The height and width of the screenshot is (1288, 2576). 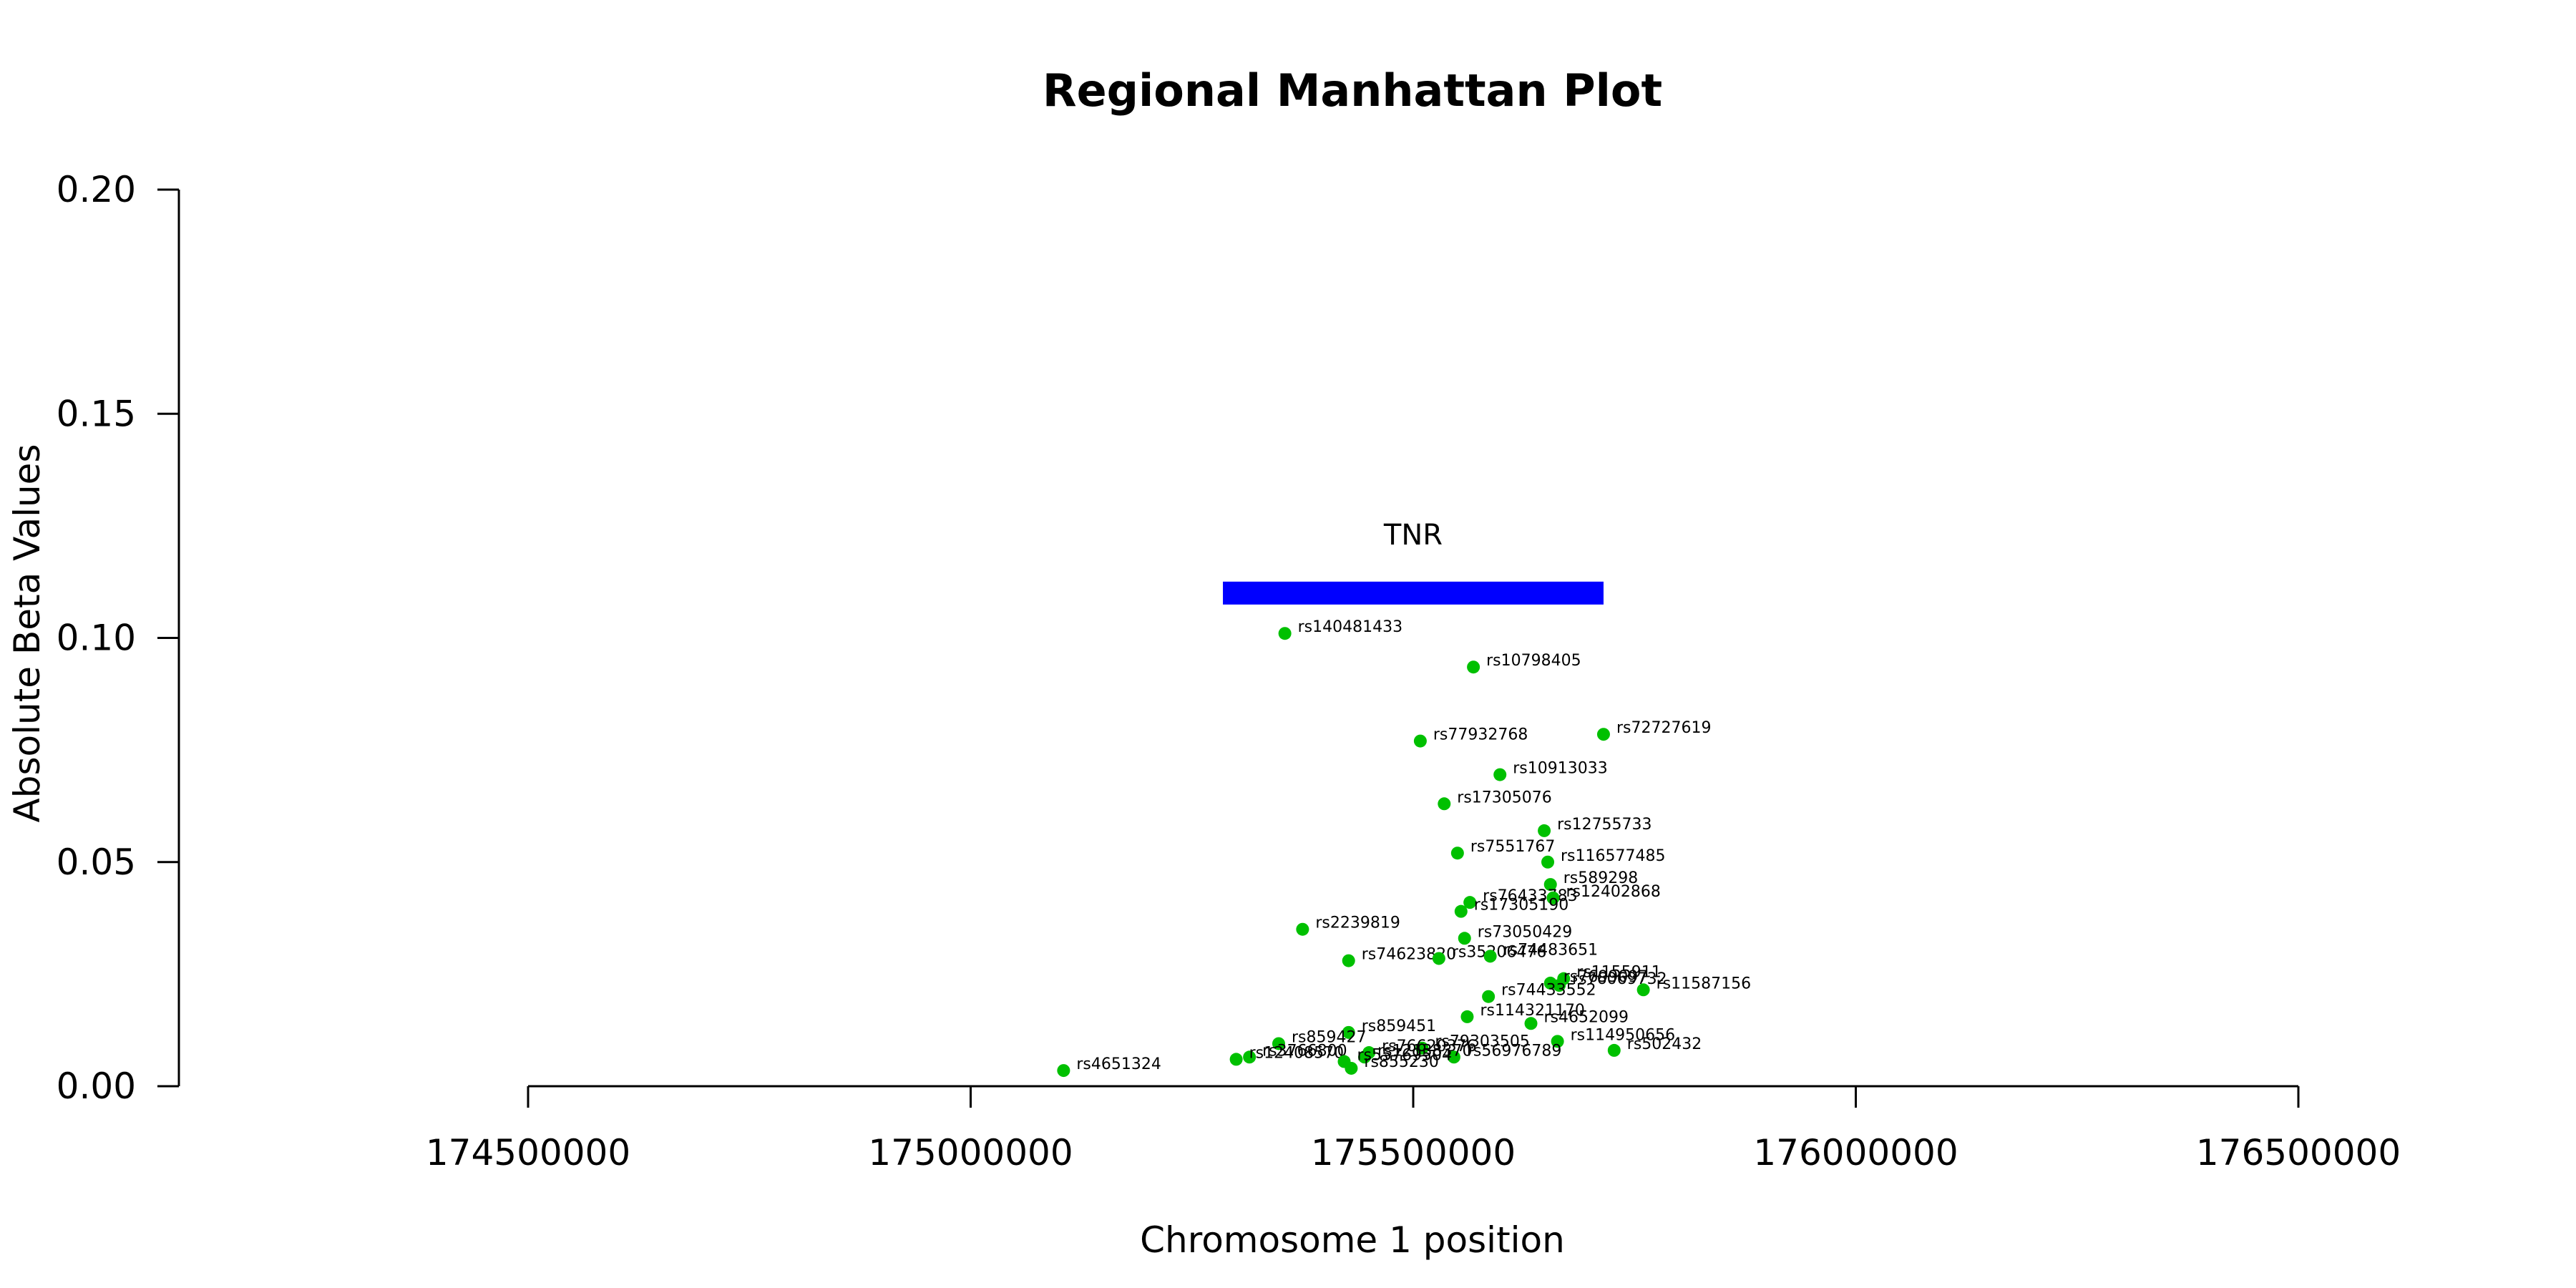 I want to click on snp-label: rs77932768, so click(x=1480, y=735).